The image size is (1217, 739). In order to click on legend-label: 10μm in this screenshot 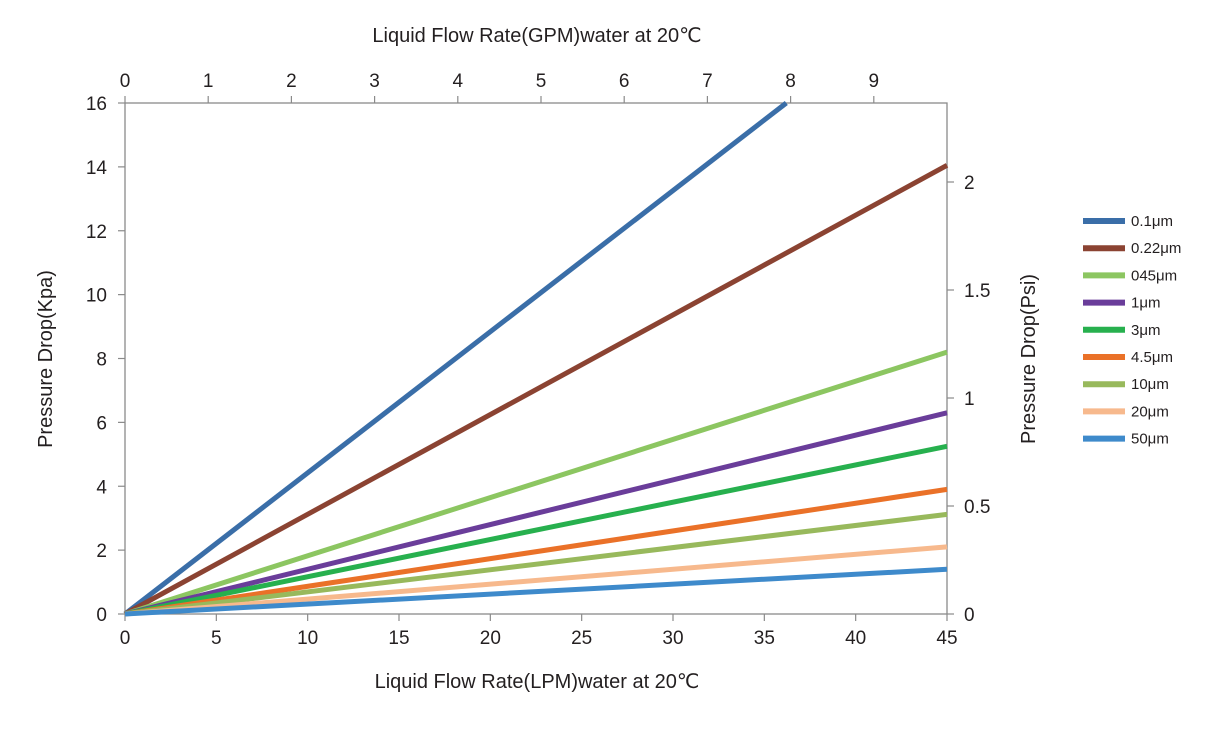, I will do `click(1150, 384)`.